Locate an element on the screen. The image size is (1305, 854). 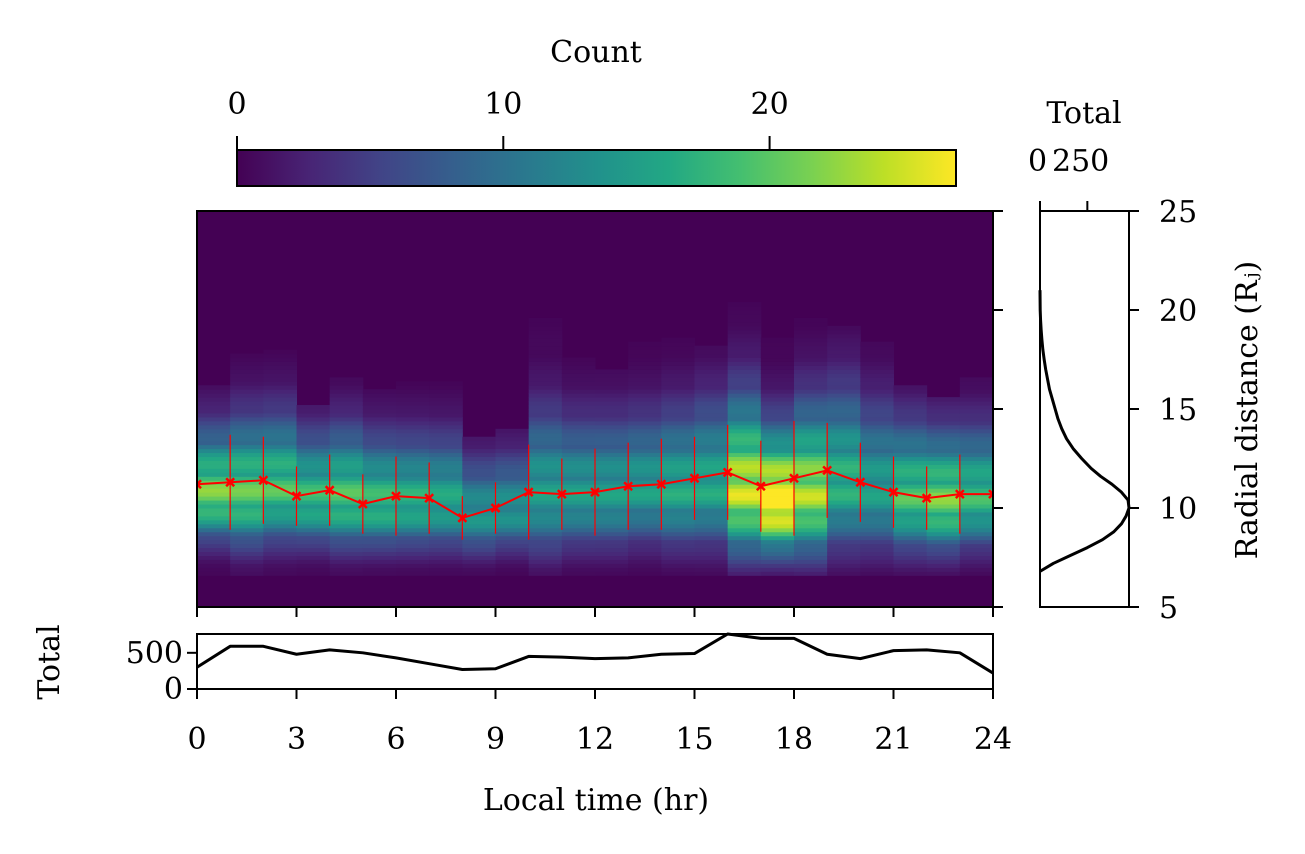
side-x-tick-label: 0 is located at coordinates (1037, 161).